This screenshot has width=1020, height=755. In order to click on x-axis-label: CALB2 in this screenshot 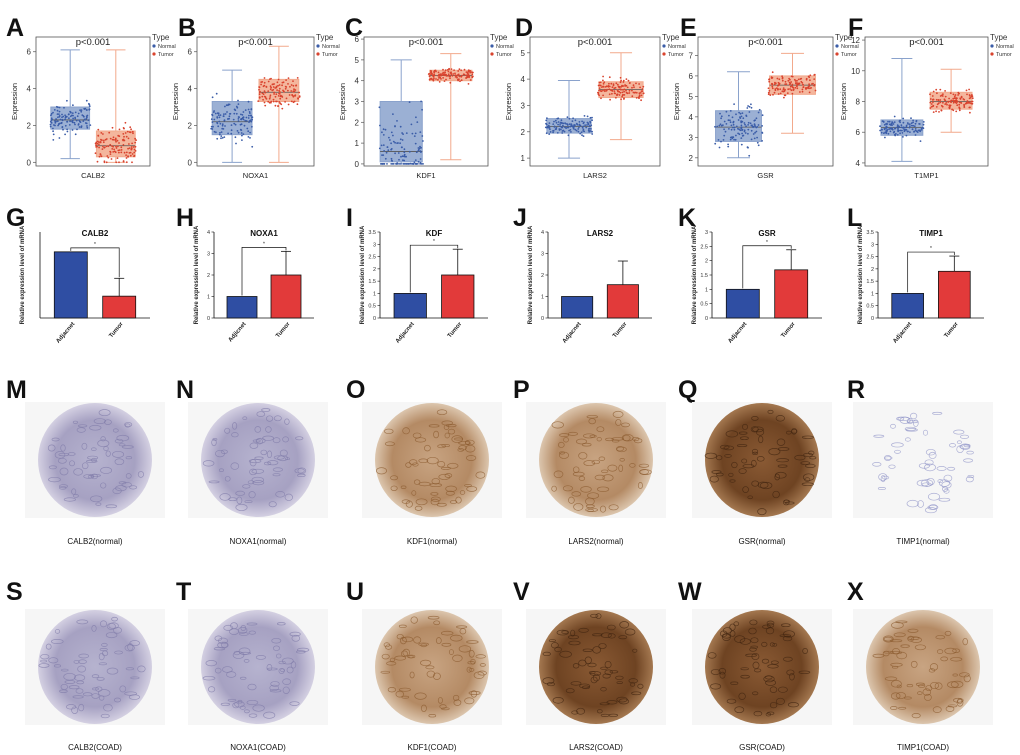, I will do `click(93, 175)`.